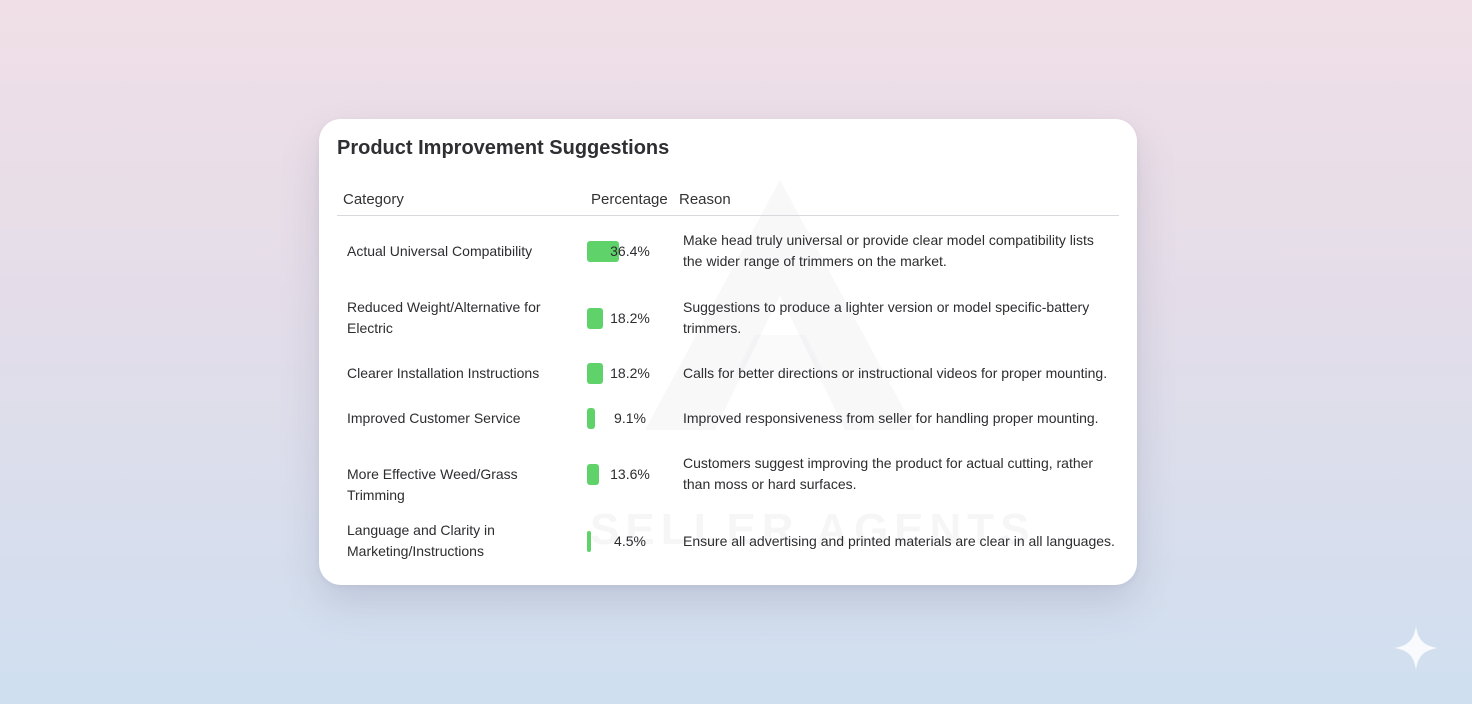 Image resolution: width=1472 pixels, height=704 pixels. I want to click on column-header-percentage: Percentage, so click(629, 199).